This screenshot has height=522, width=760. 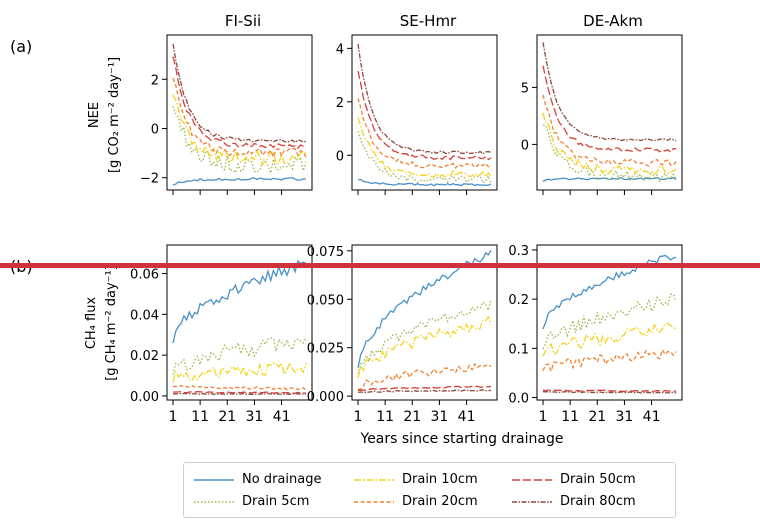 I want to click on legend-label: Drain 10cm, so click(x=440, y=479).